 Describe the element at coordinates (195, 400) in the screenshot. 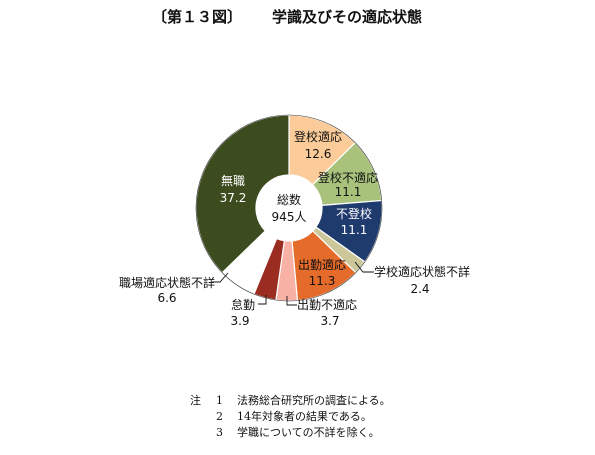

I see `notes-head: 注` at that location.